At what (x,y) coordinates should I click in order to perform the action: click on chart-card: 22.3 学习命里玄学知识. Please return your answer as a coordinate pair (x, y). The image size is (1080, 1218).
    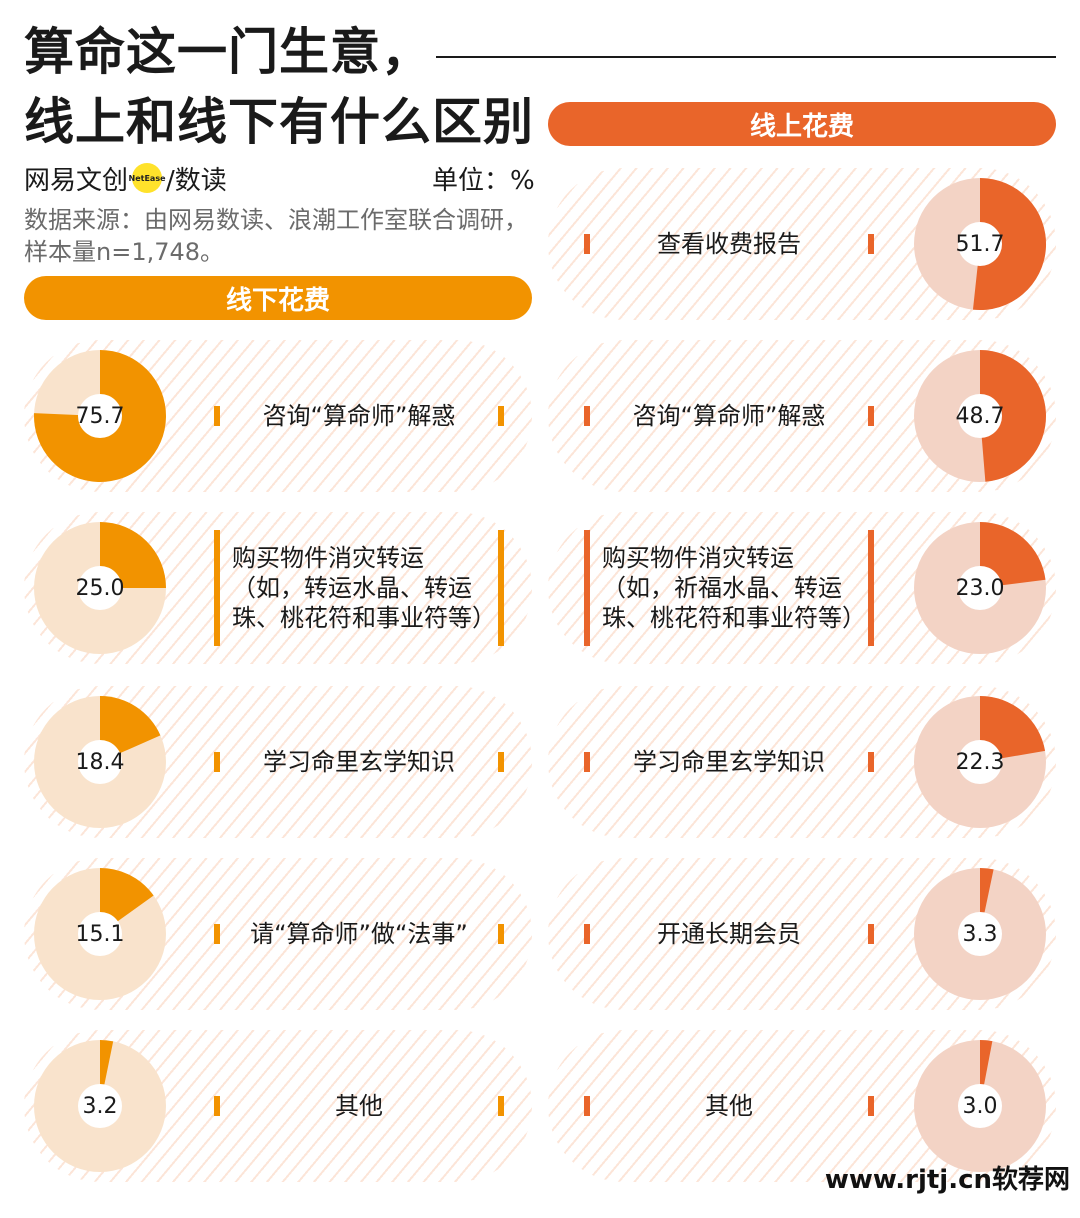
    Looking at the image, I should click on (802, 762).